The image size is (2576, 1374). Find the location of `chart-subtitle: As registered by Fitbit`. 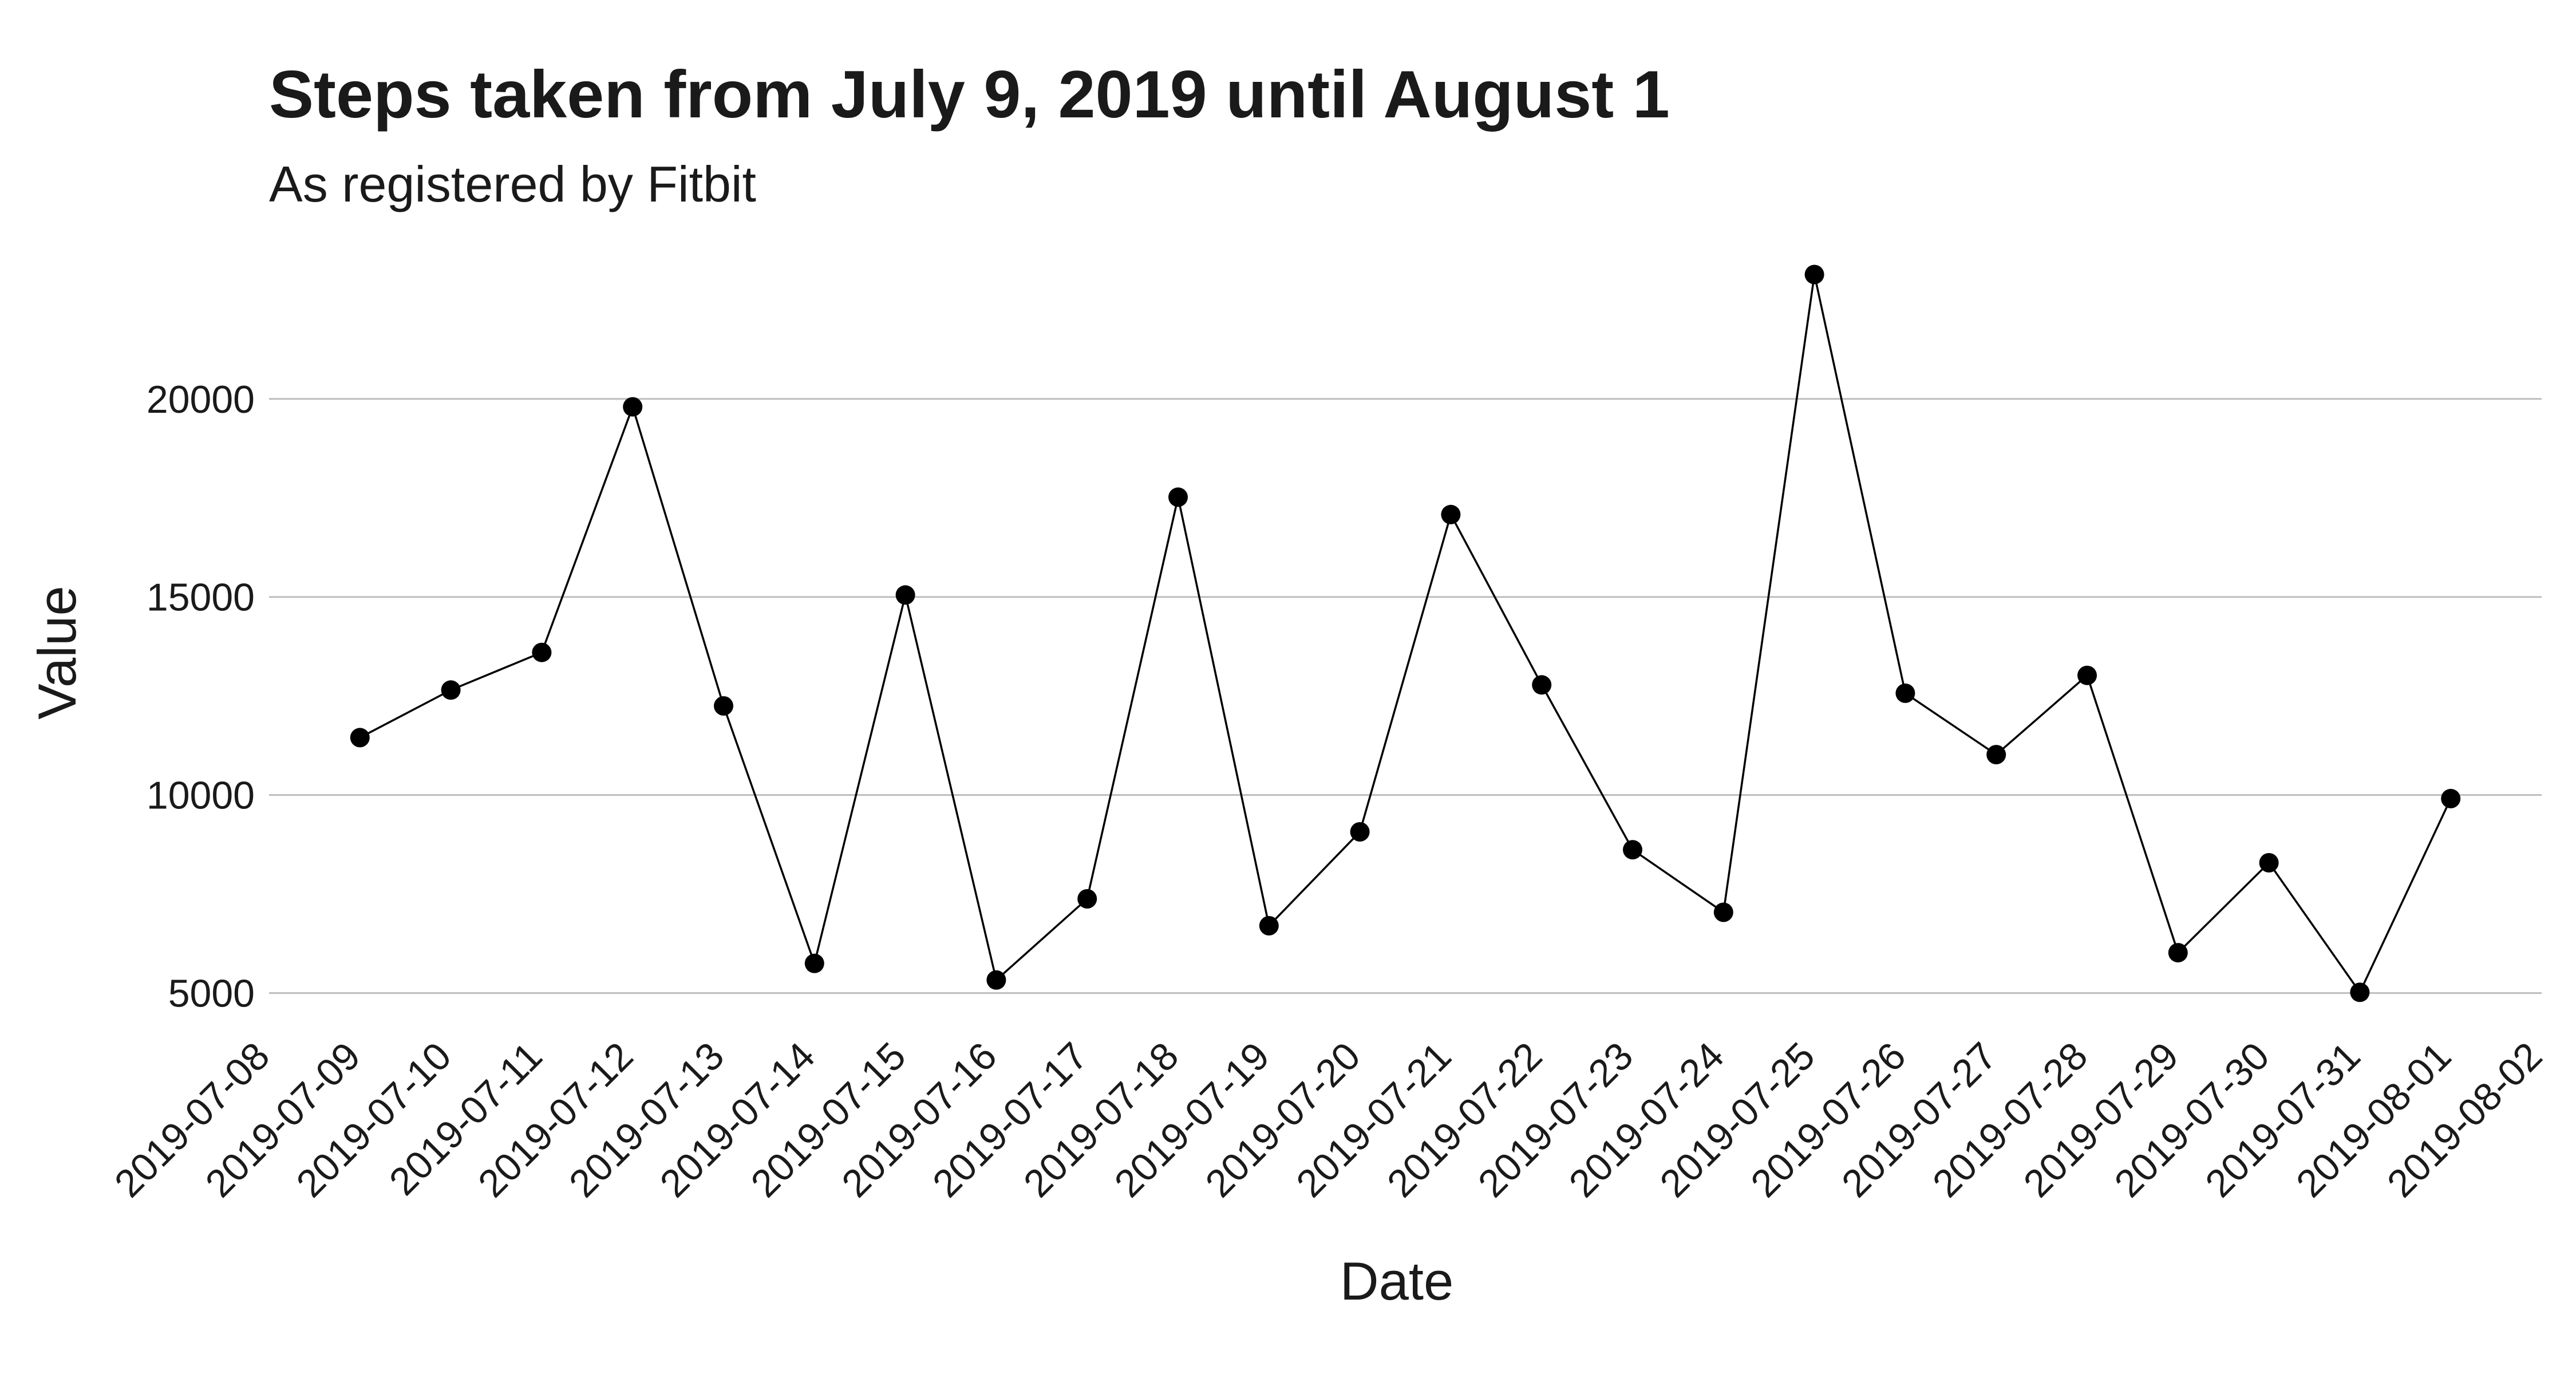

chart-subtitle: As registered by Fitbit is located at coordinates (512, 184).